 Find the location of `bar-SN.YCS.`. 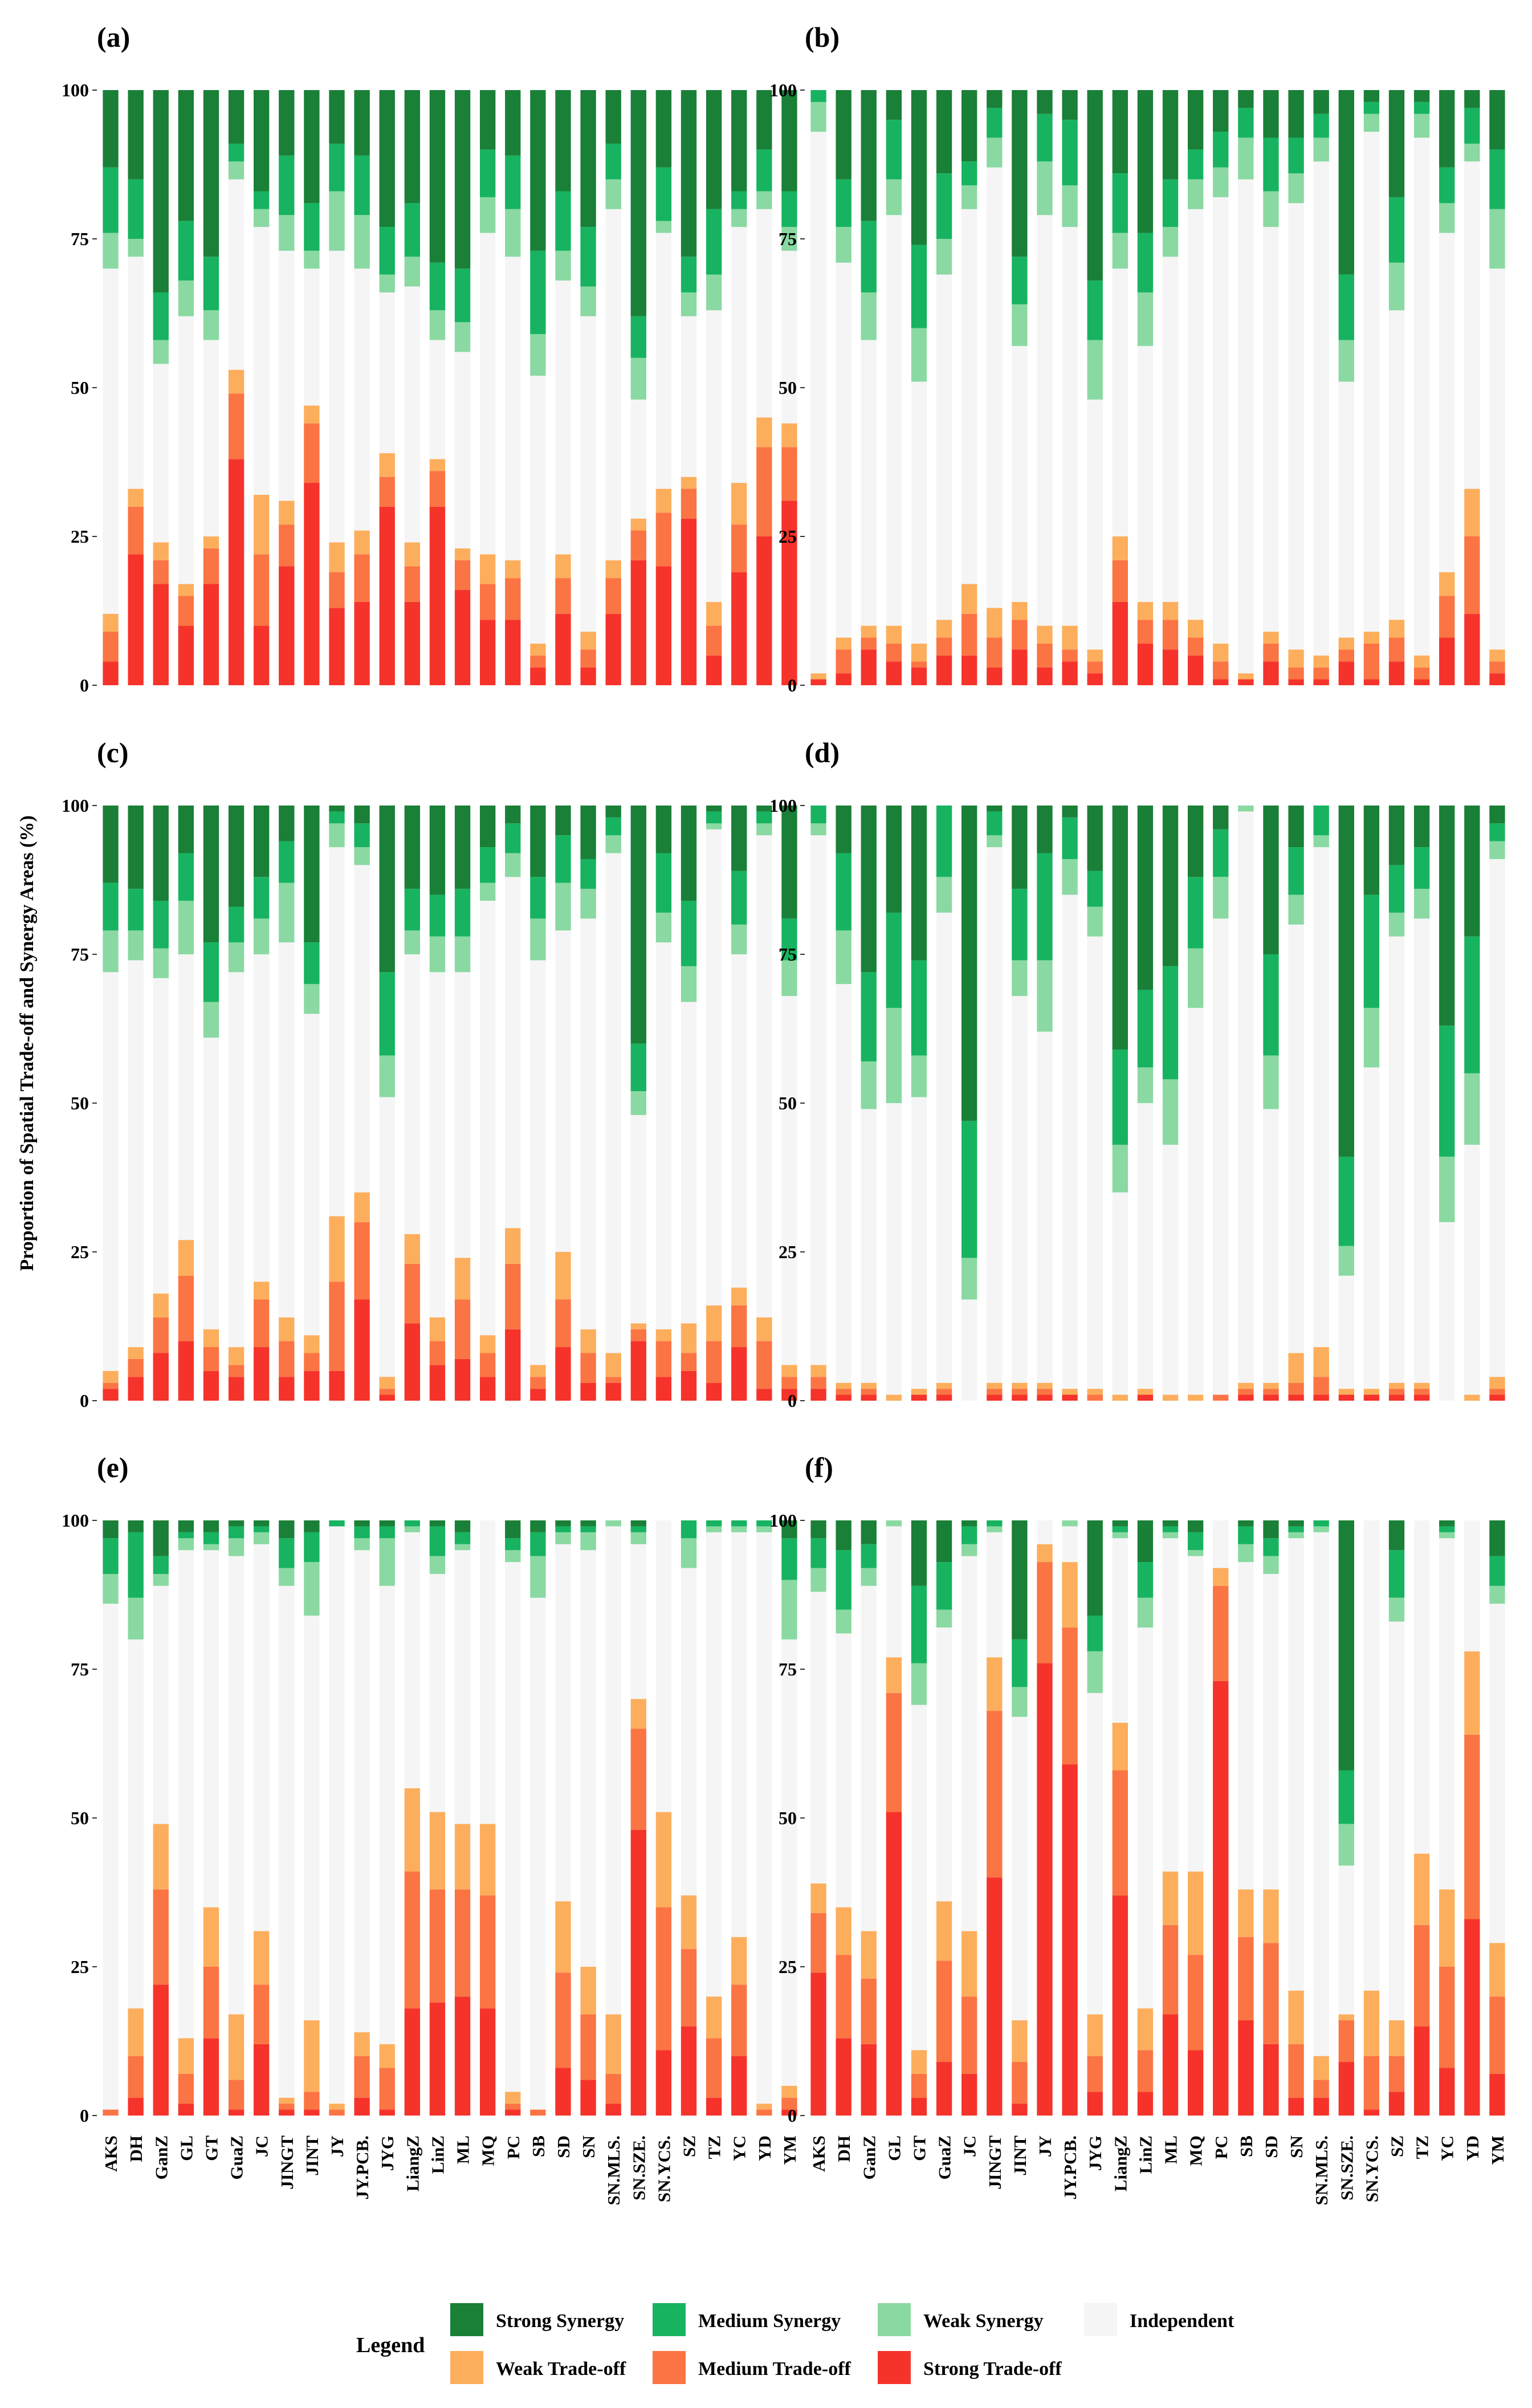

bar-SN.YCS. is located at coordinates (663, 1103).